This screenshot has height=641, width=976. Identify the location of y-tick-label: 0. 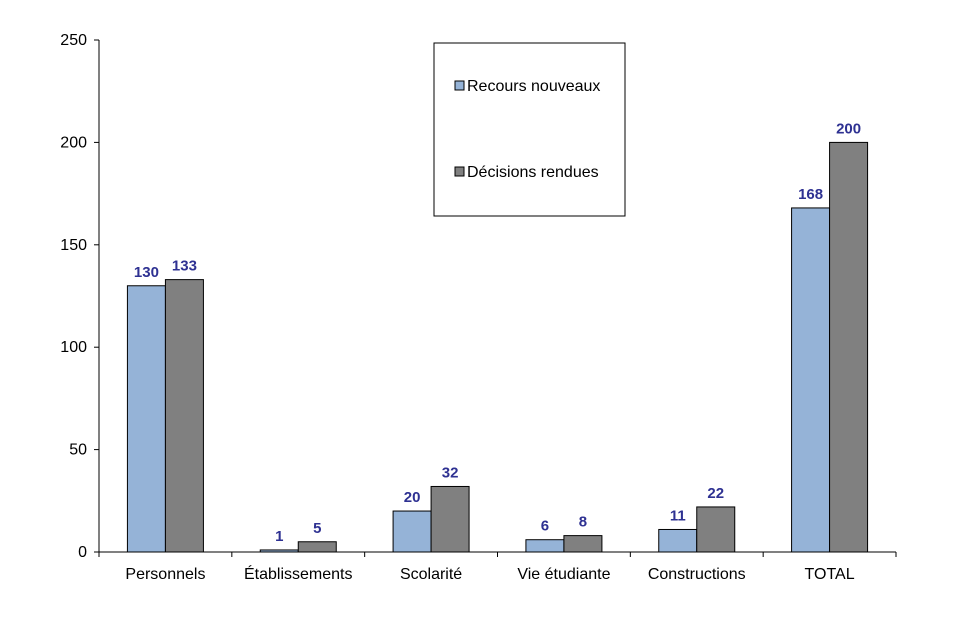
(82, 552).